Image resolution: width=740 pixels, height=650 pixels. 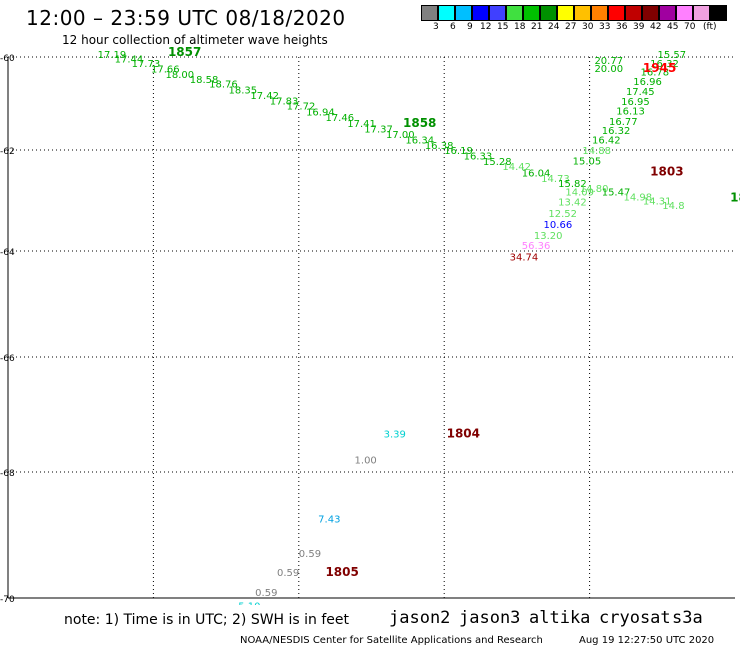 What do you see at coordinates (463, 434) in the screenshot?
I see `pass-time-label: 1804` at bounding box center [463, 434].